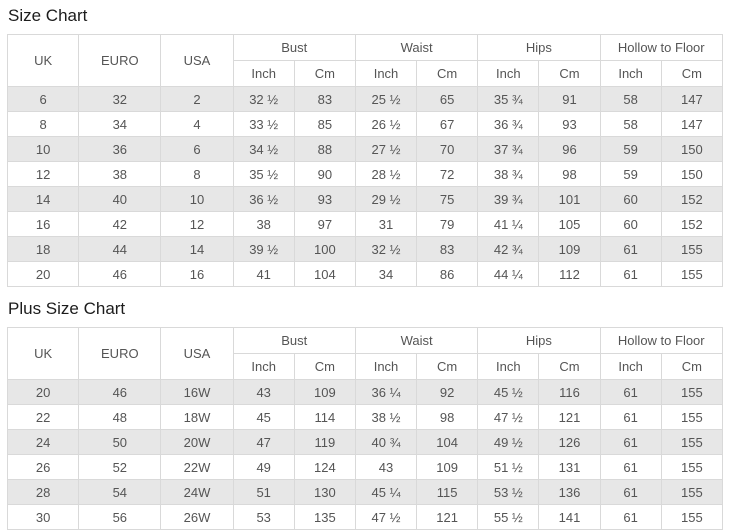 The image size is (730, 530). Describe the element at coordinates (569, 99) in the screenshot. I see `table-cell: 91` at that location.